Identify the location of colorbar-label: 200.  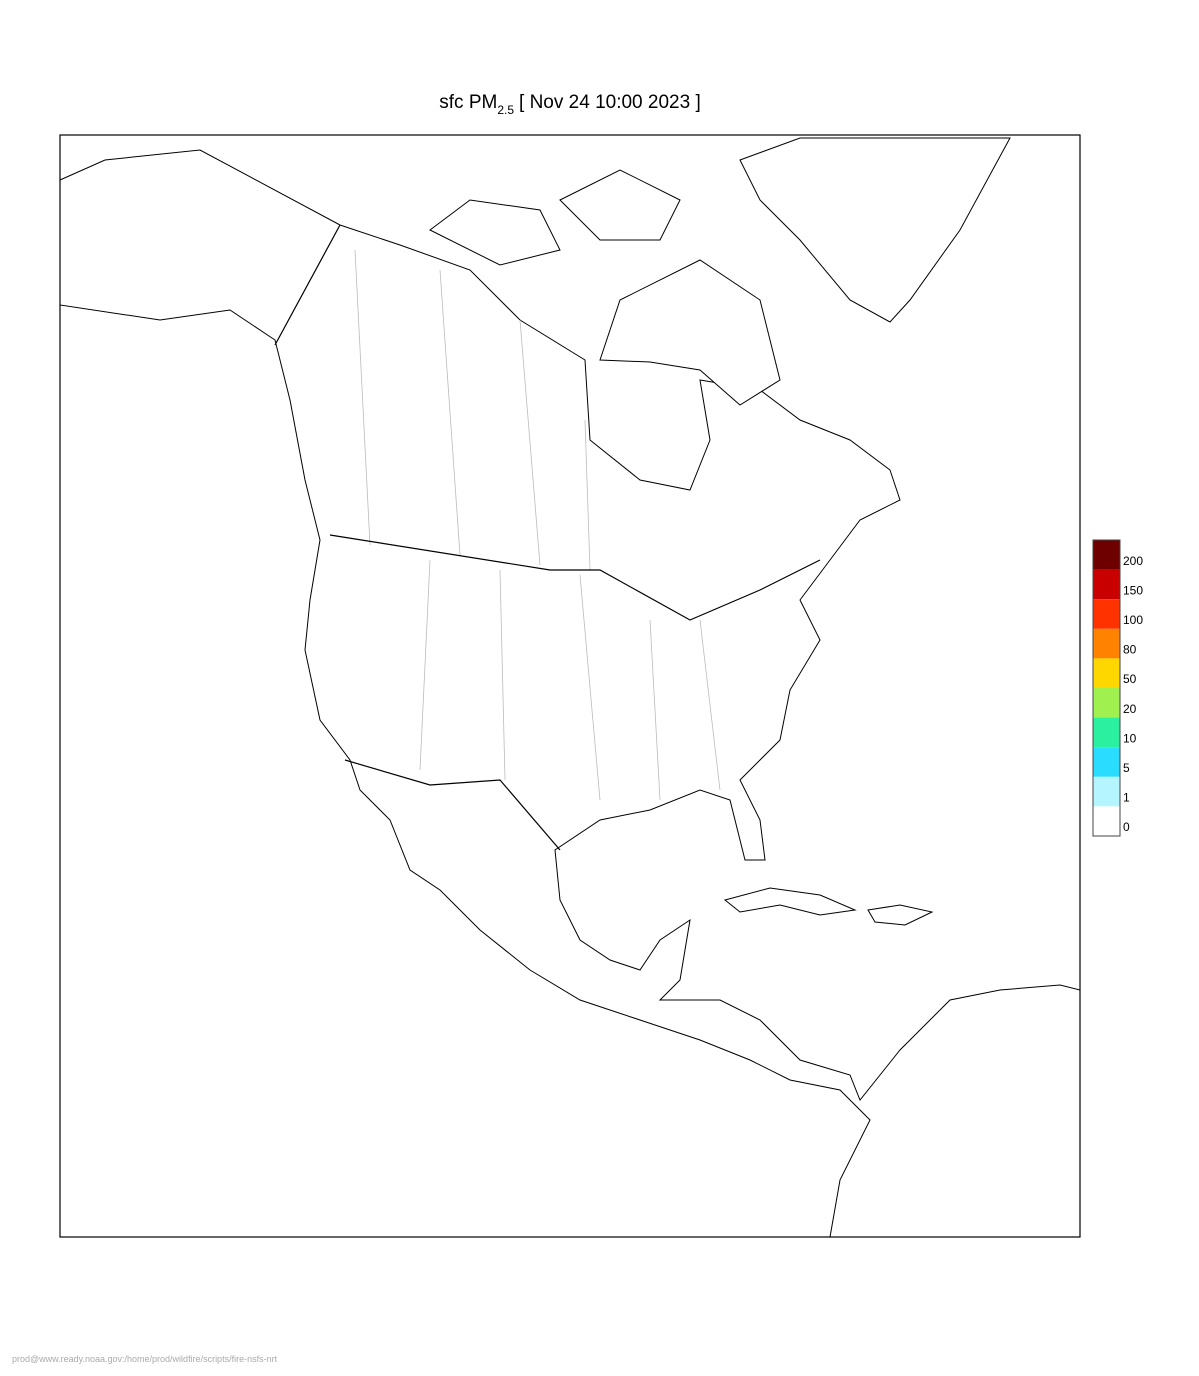
(1133, 561).